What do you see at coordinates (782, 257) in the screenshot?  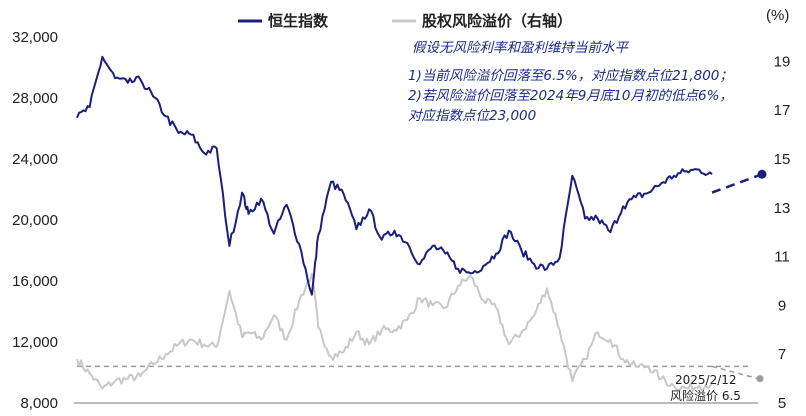 I see `right-tick-label: 11` at bounding box center [782, 257].